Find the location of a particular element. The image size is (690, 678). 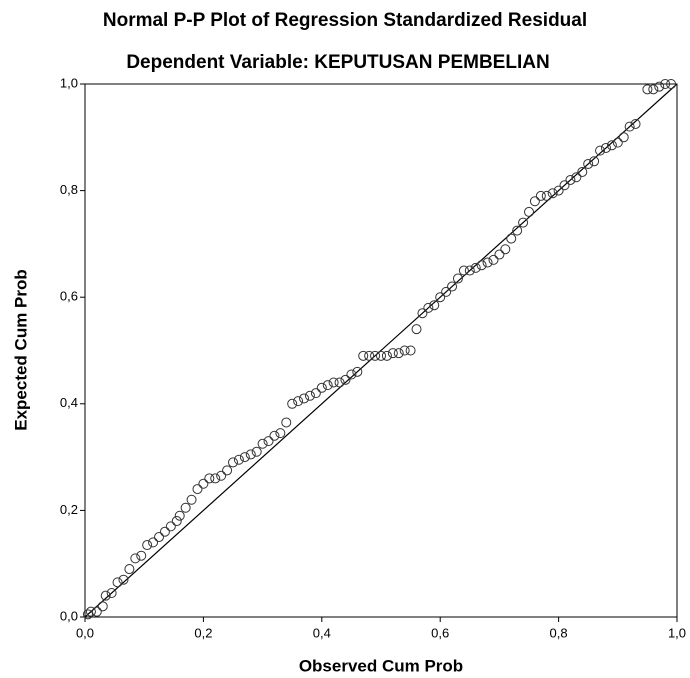

x-tick-label: 0,0 is located at coordinates (85, 632).